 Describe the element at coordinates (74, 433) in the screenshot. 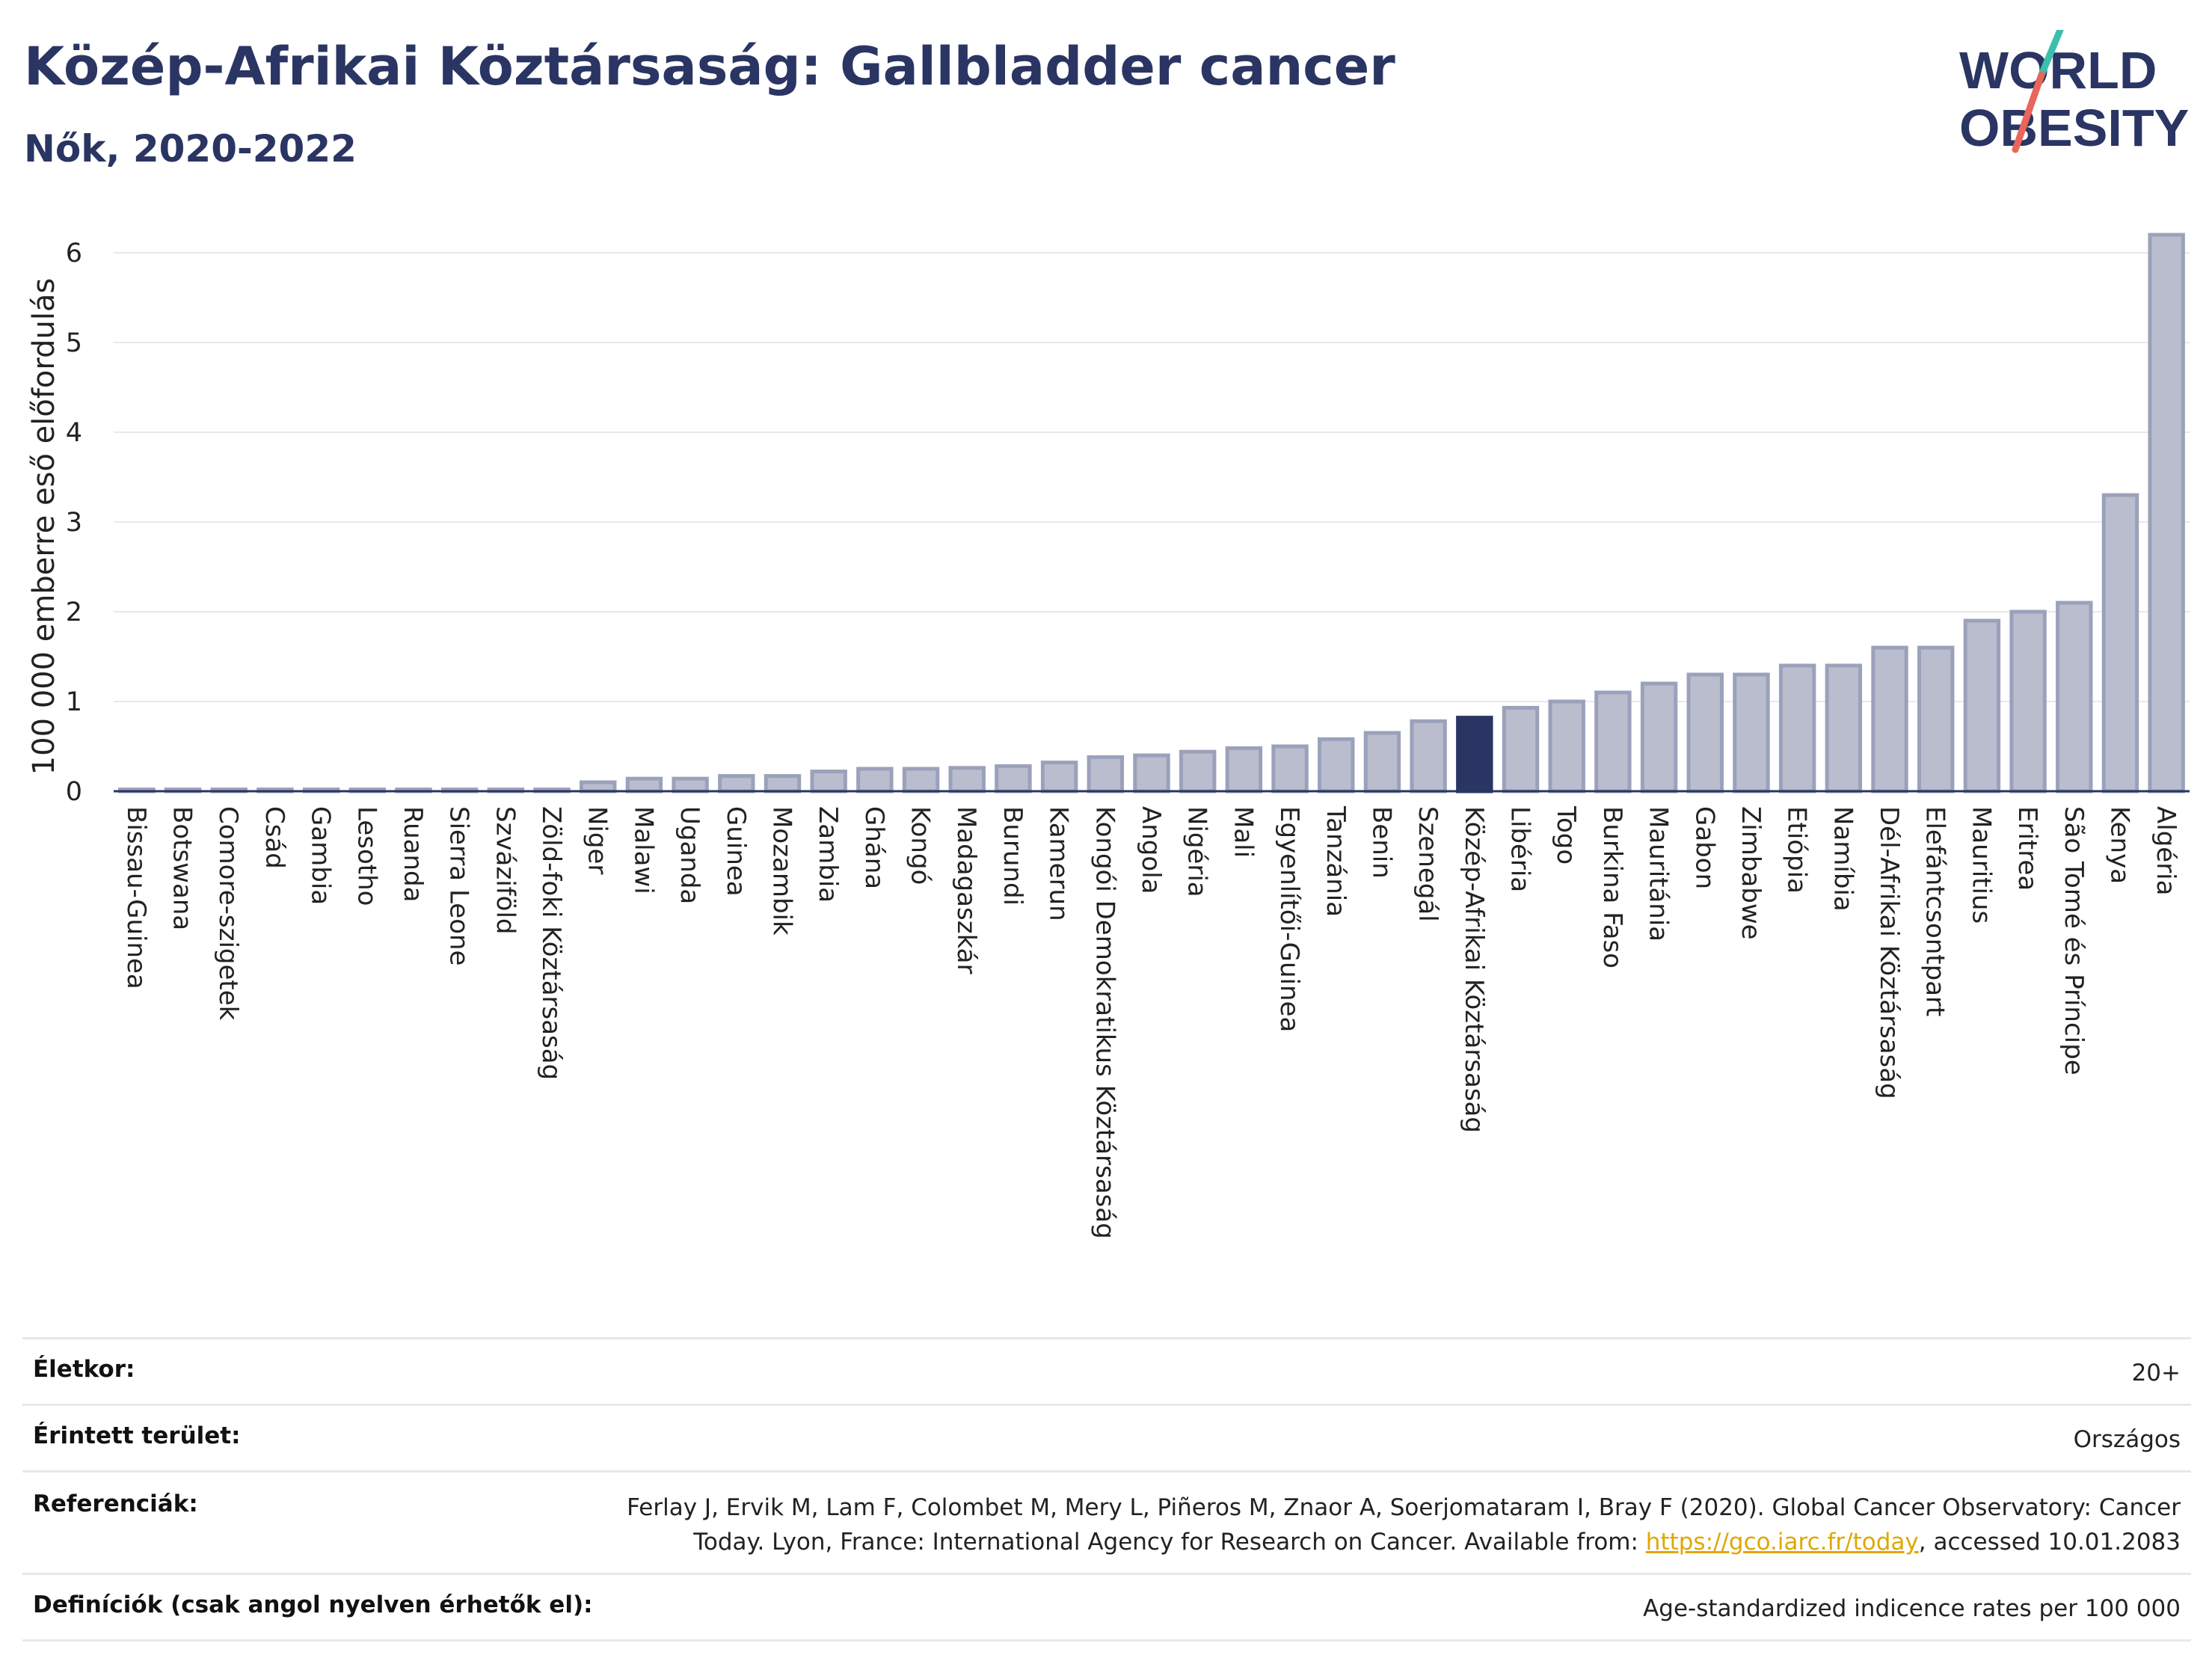

I see `y-tick-label: 4` at that location.